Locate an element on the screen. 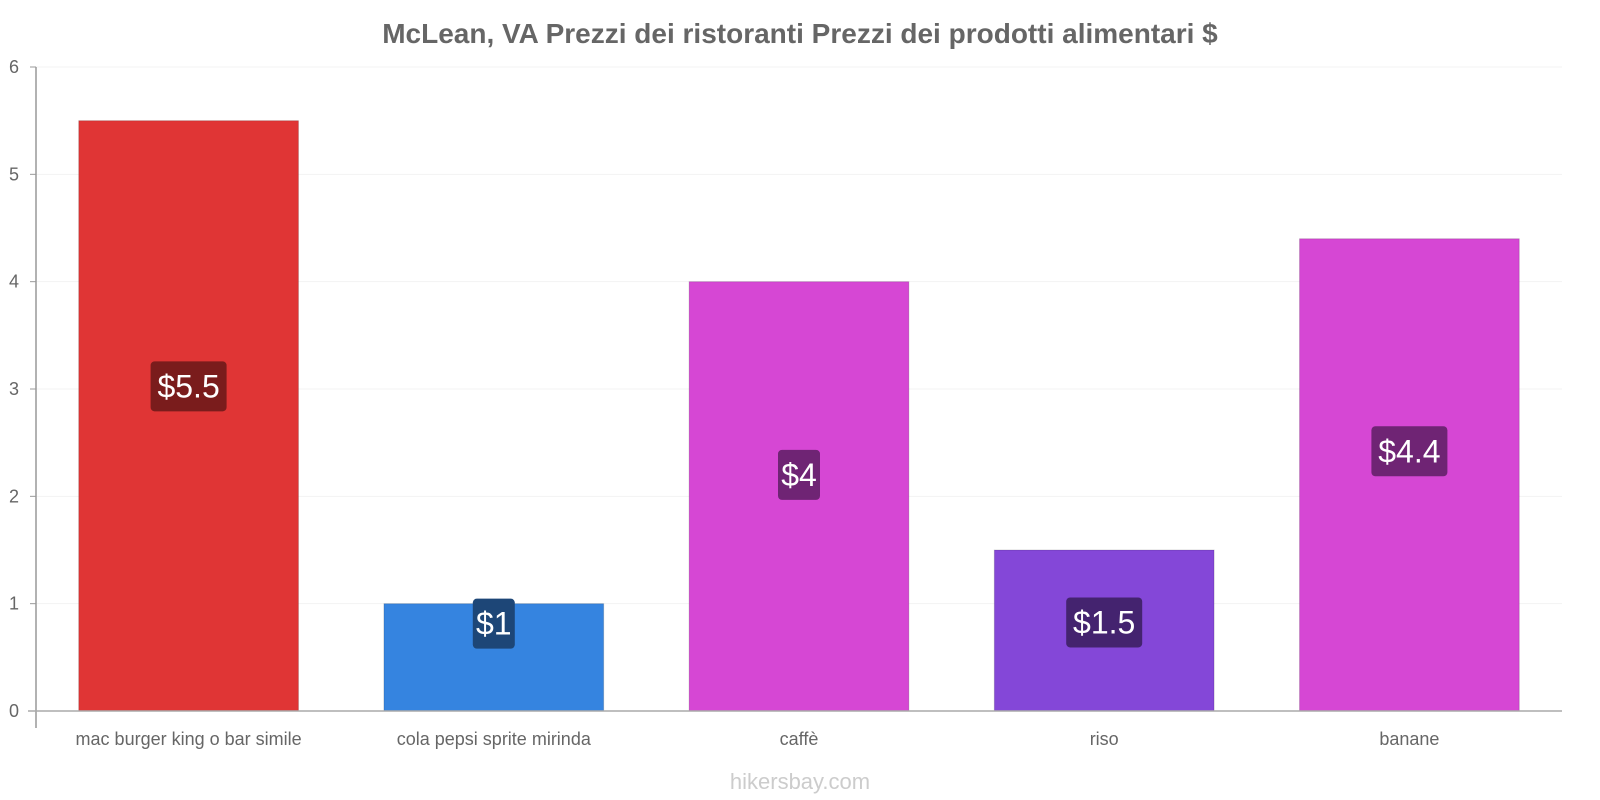  value-label: $4 is located at coordinates (799, 475).